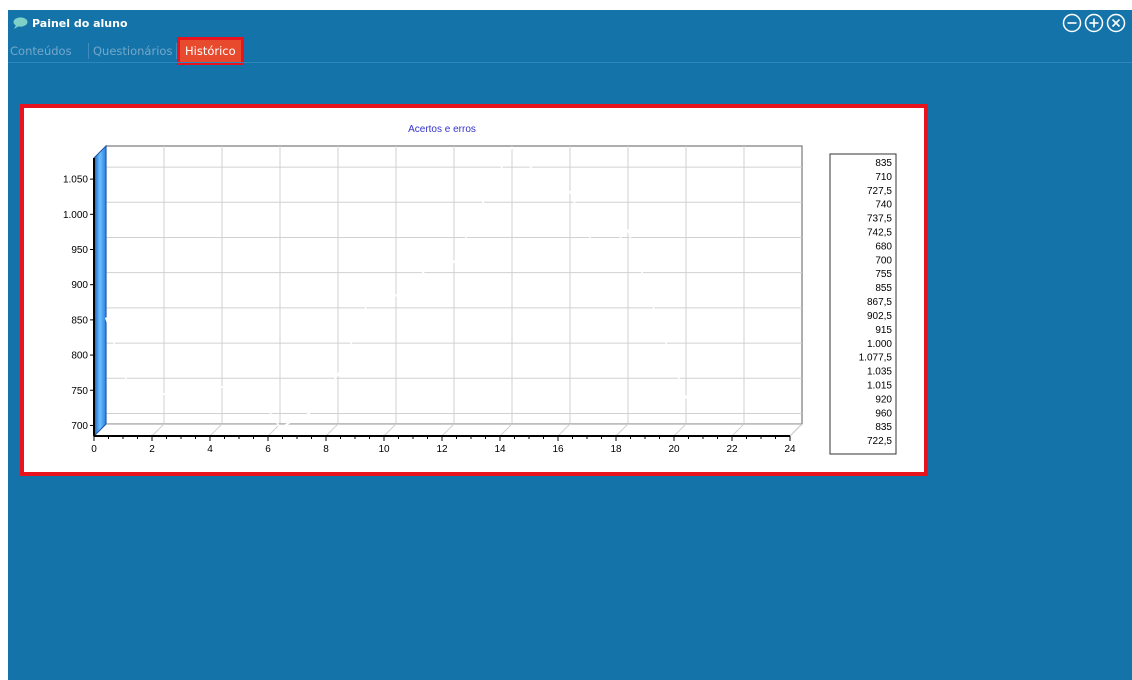 The height and width of the screenshot is (680, 1132). I want to click on x-tick-label: 8, so click(326, 449).